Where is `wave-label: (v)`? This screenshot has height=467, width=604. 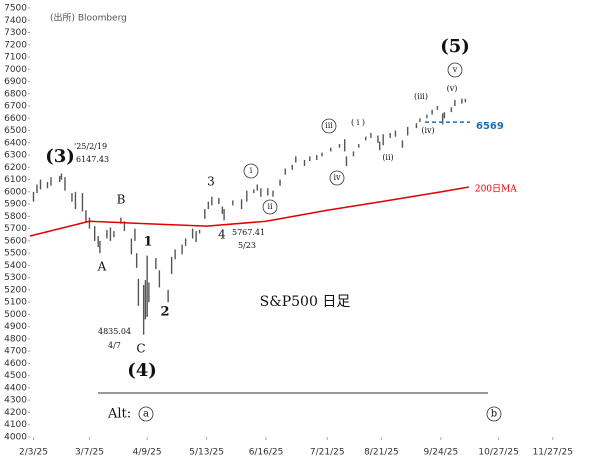 wave-label: (v) is located at coordinates (452, 88).